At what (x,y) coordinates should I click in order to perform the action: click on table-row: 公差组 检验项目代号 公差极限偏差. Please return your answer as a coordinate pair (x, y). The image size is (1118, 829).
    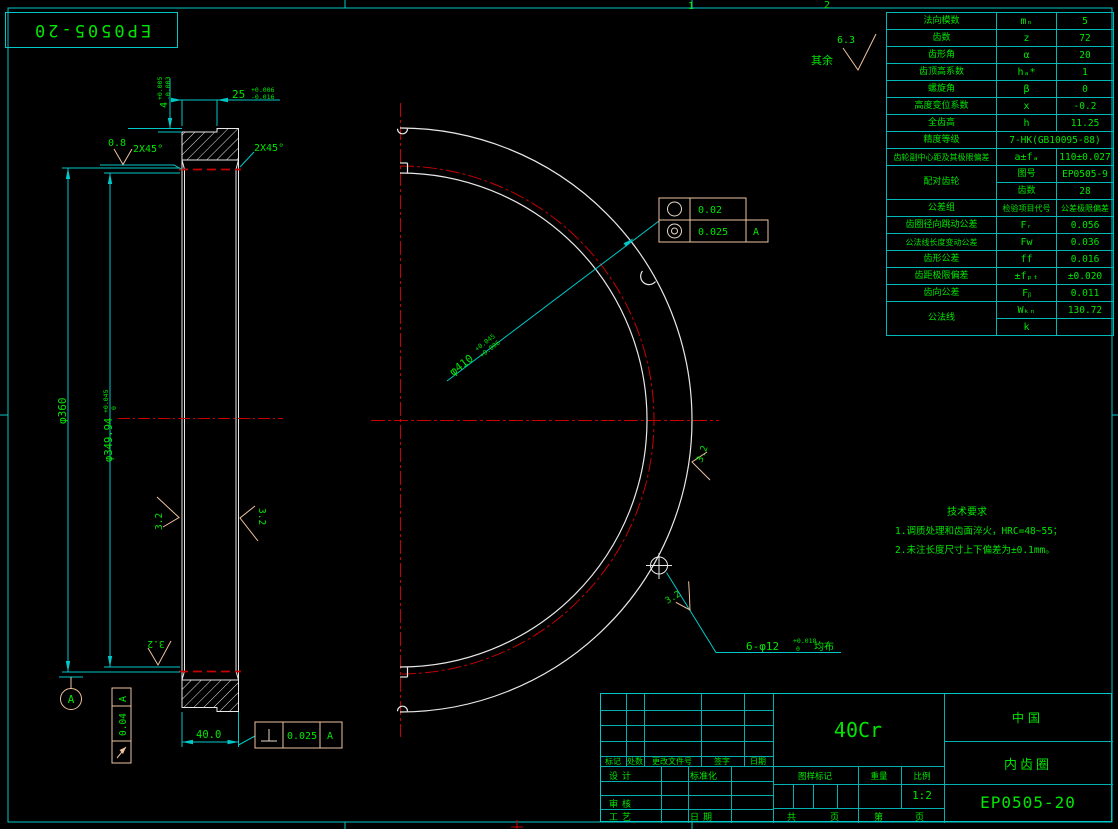
    Looking at the image, I should click on (1000, 208).